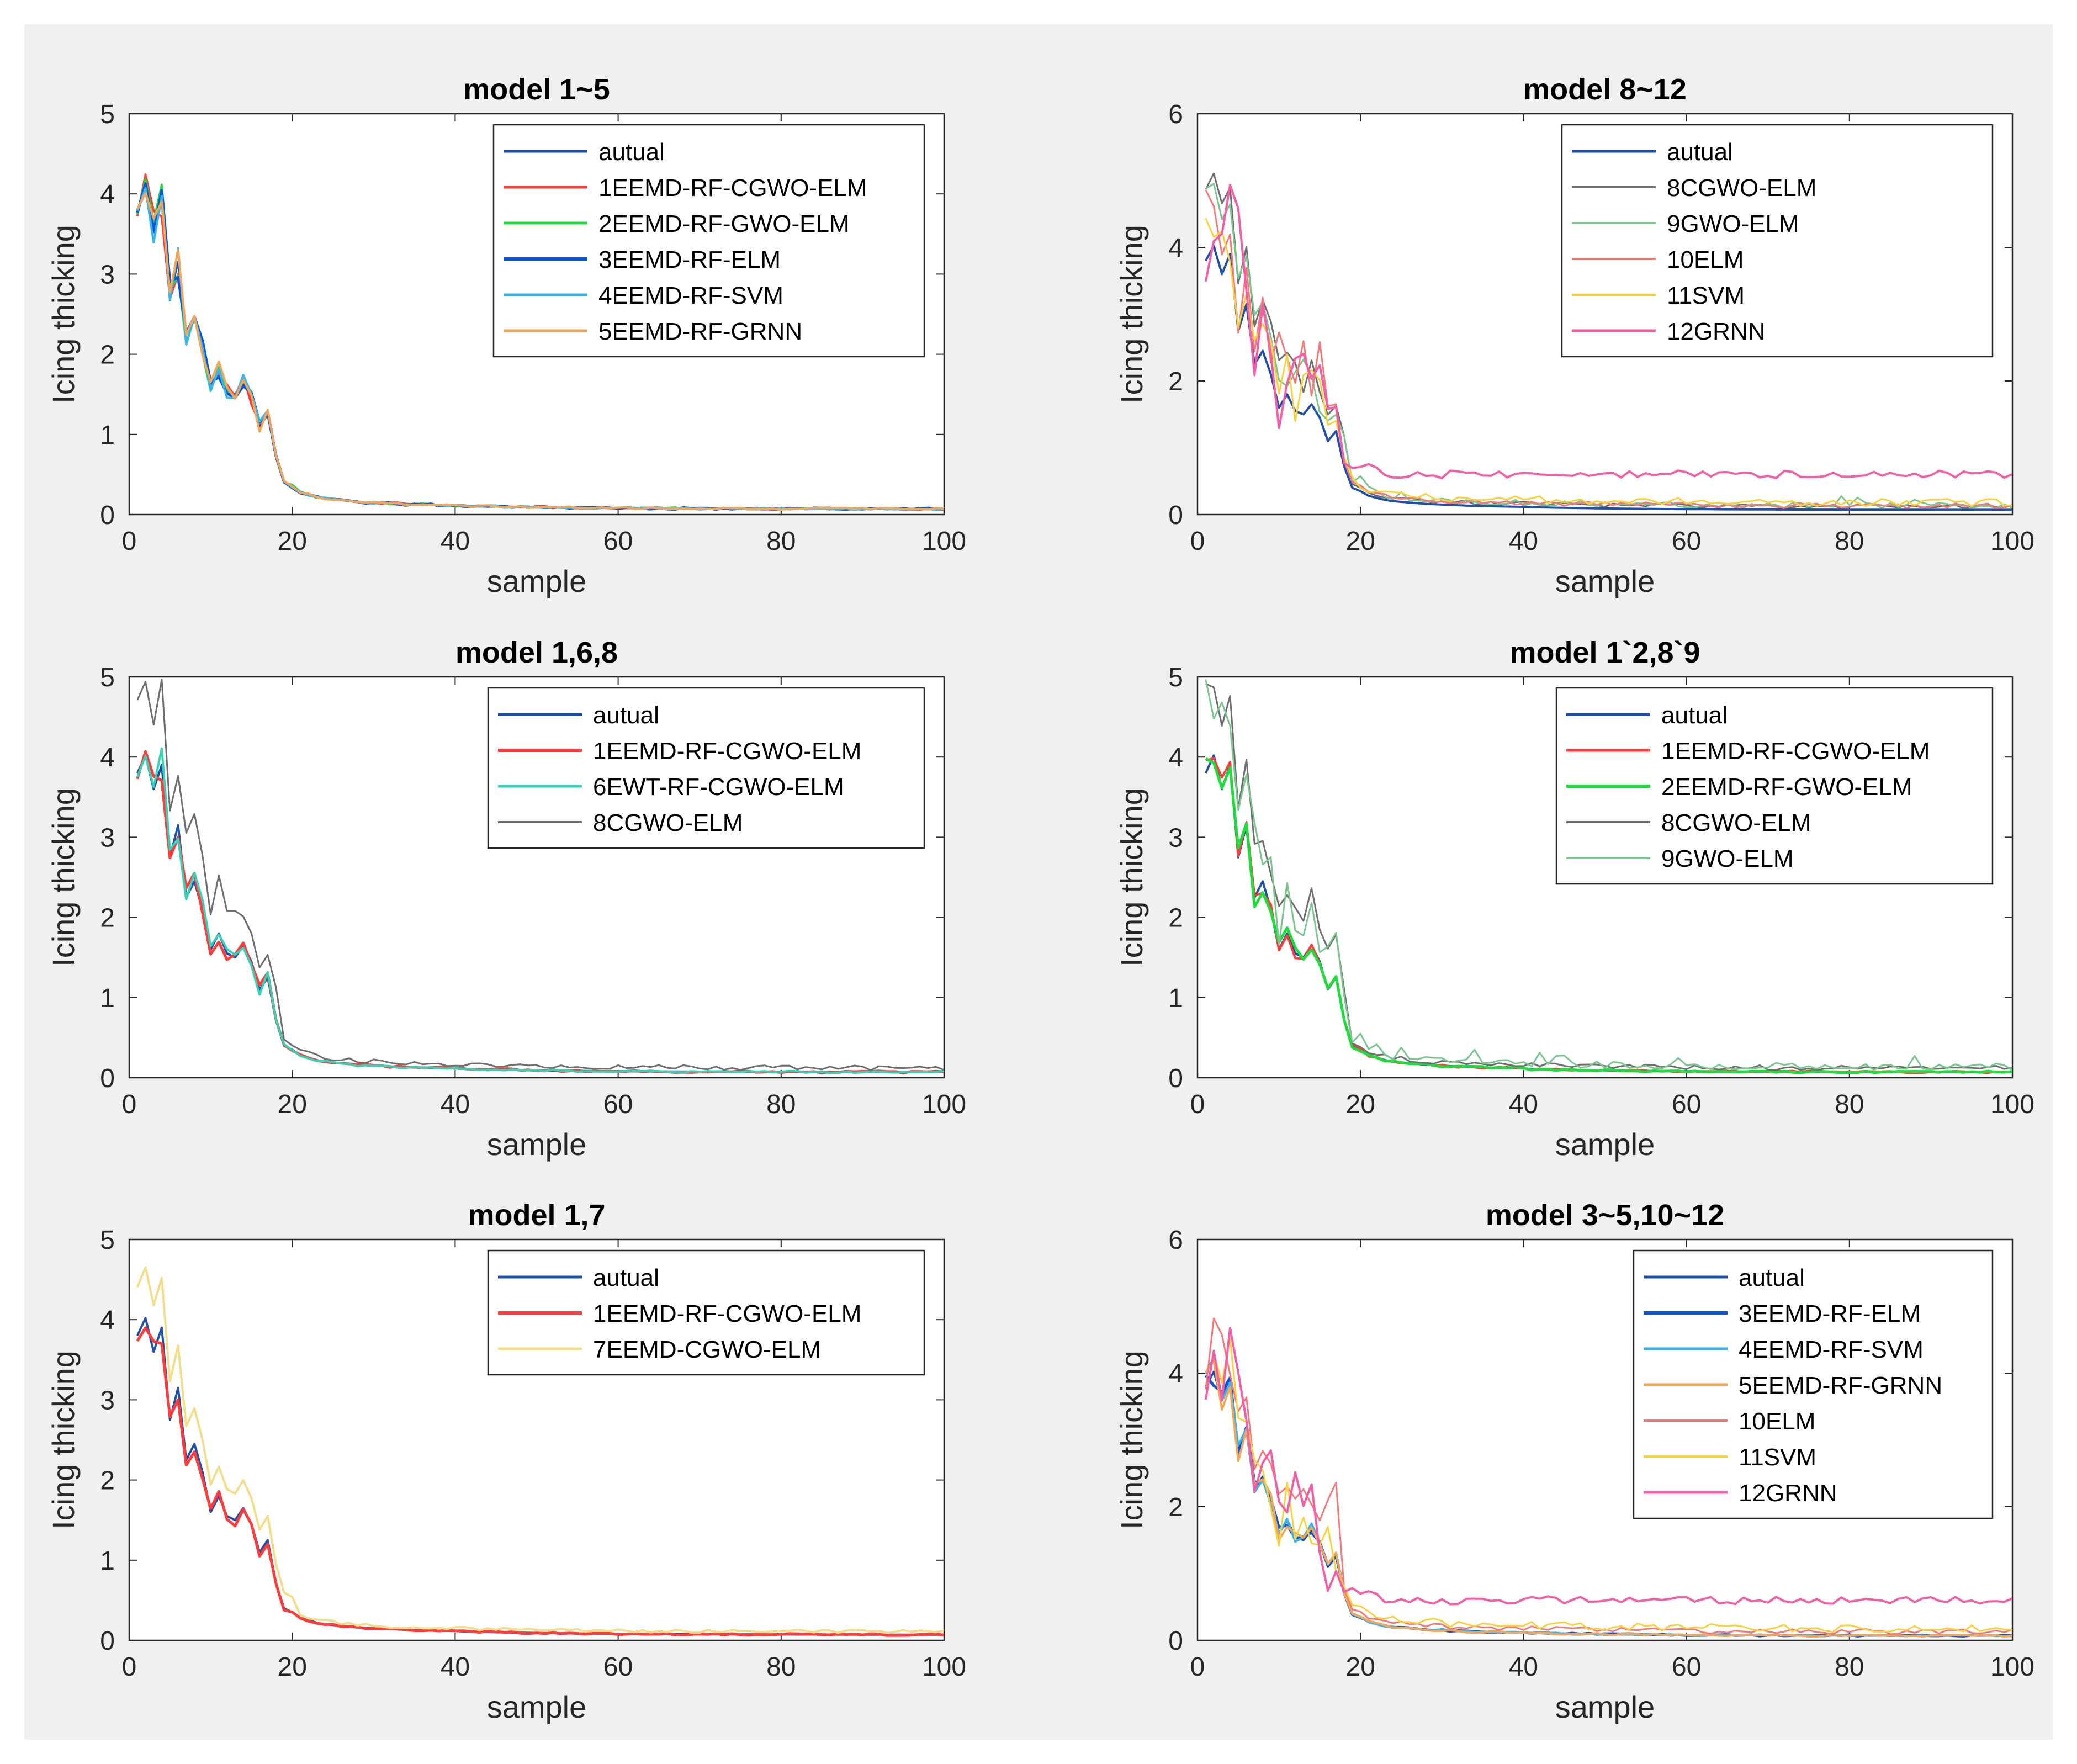 This screenshot has height=1764, width=2077. Describe the element at coordinates (536, 653) in the screenshot. I see `chart-title: model 1,6,8` at that location.